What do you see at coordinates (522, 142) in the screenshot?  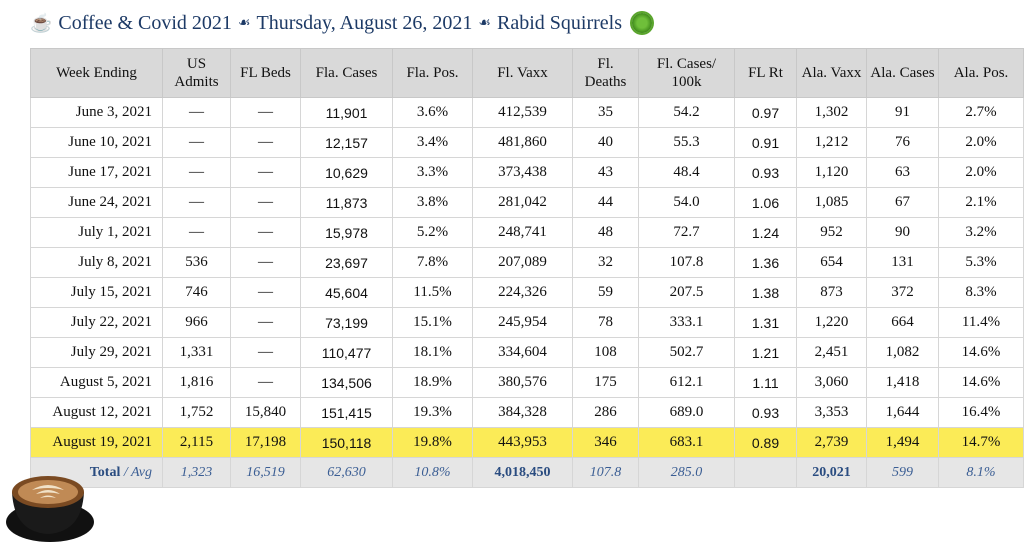 I see `data-cell: 481,860` at bounding box center [522, 142].